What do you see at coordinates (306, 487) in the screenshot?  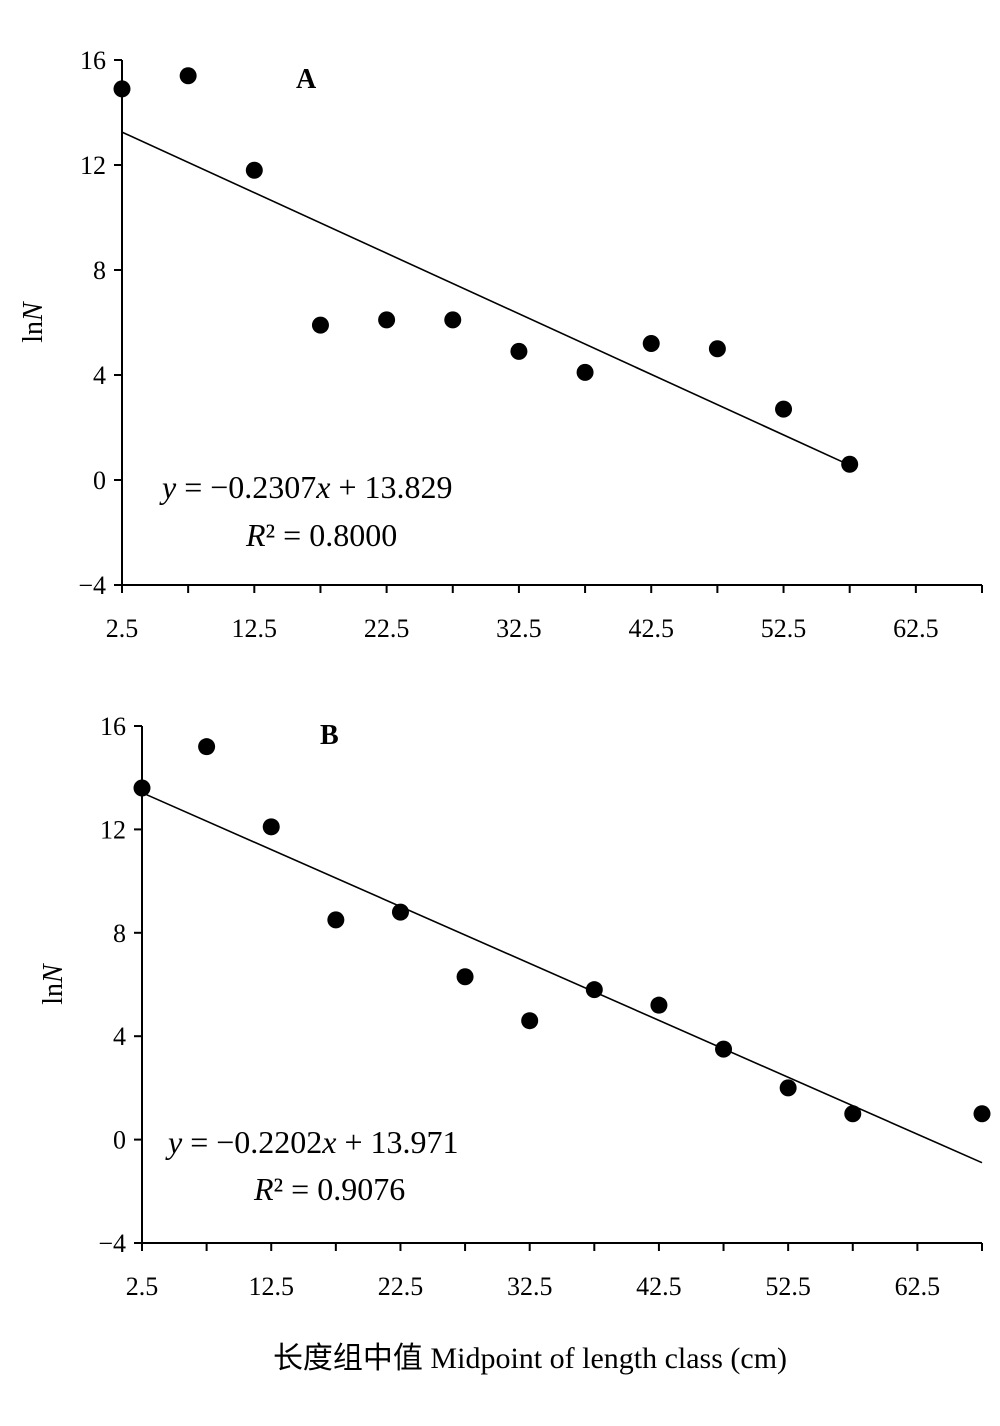 I see `regression-equation: y = −0.2307x + 13.829` at bounding box center [306, 487].